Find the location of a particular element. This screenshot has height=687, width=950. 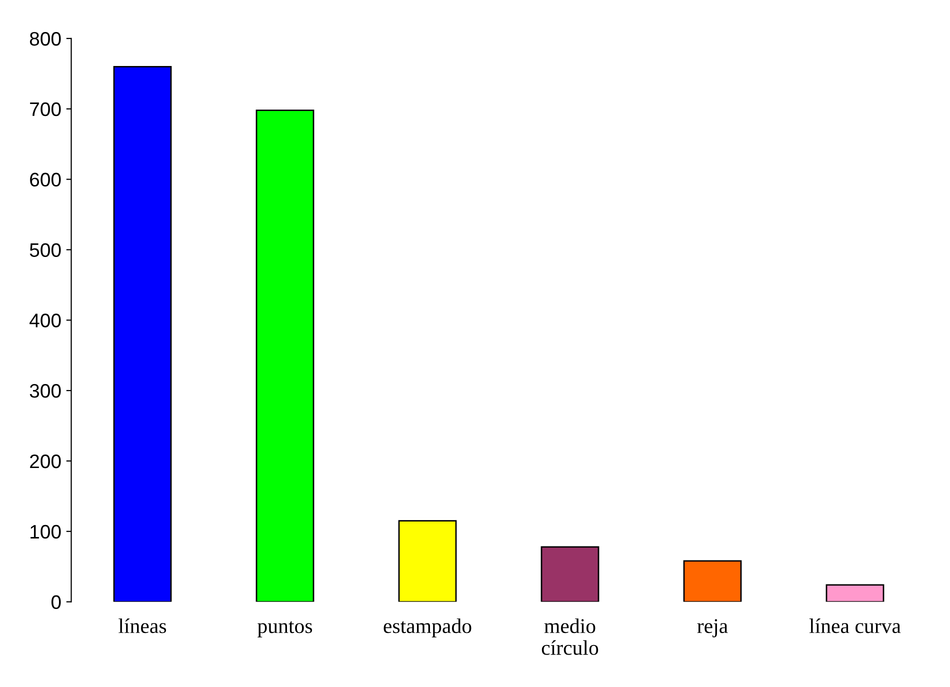

y-tick-label: 700 is located at coordinates (45, 109).